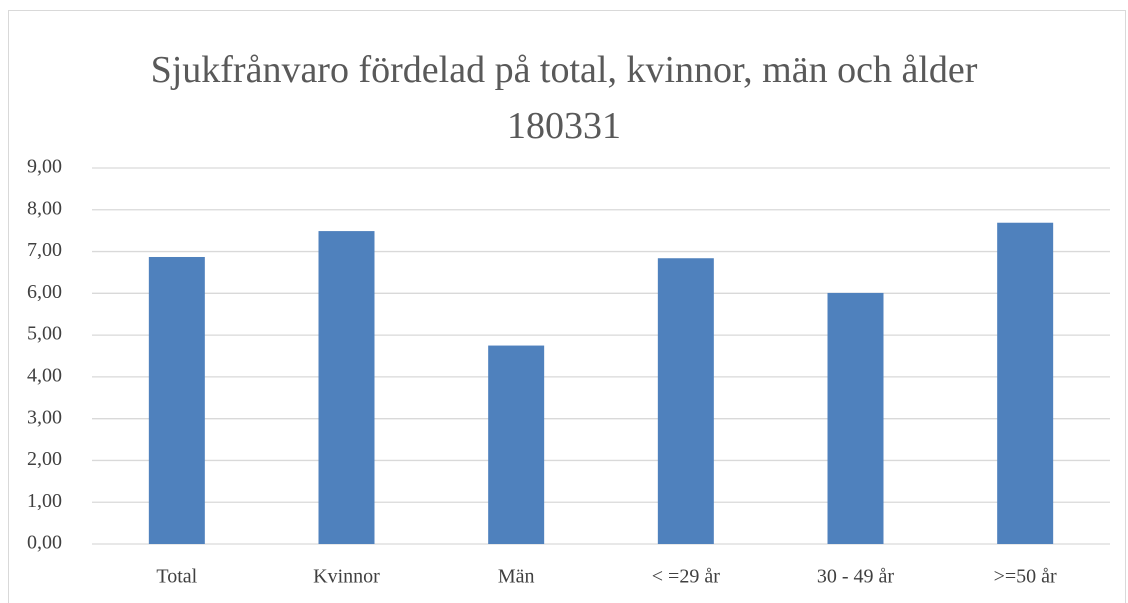 This screenshot has width=1128, height=603. I want to click on y-tick-label: 5,00, so click(44, 334).